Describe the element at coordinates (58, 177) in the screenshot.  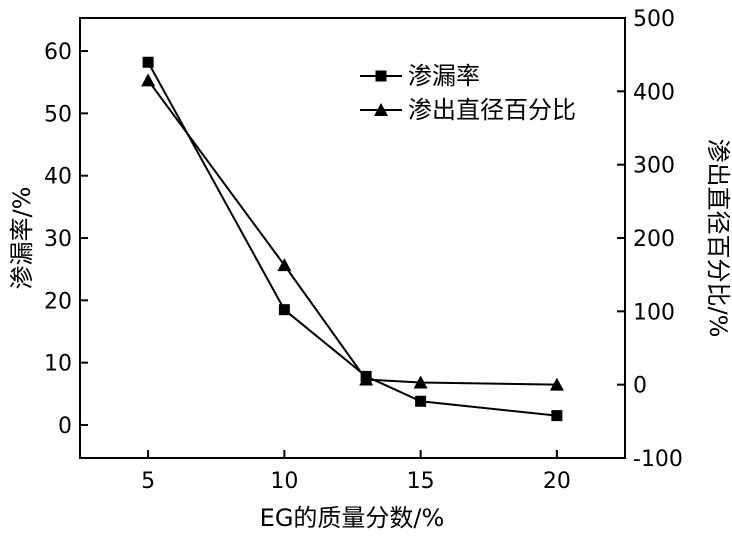
I see `left-y-tick-label: 40` at that location.